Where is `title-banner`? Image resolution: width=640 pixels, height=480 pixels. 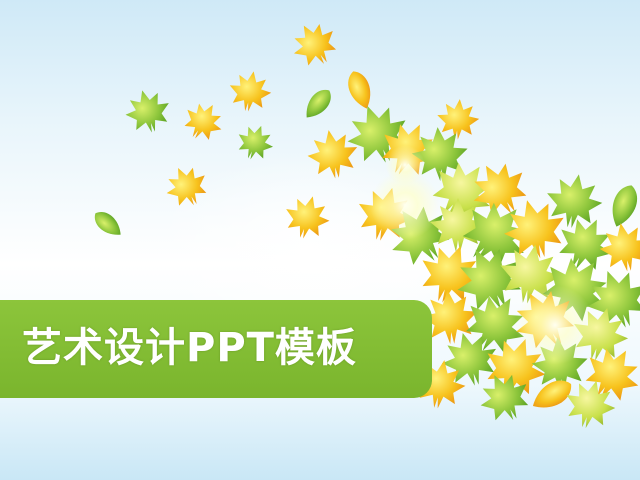
title-banner is located at coordinates (216, 349).